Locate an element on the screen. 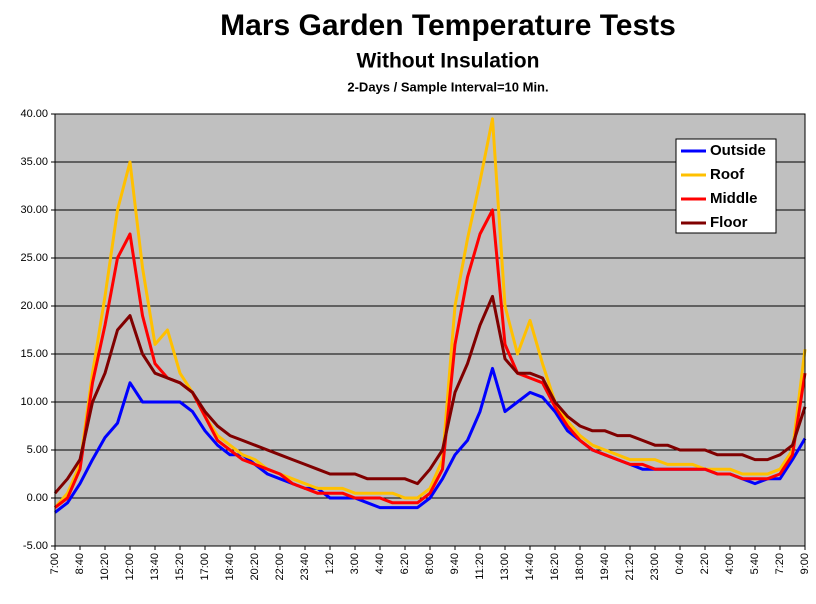  x-tick-label: 17:00 is located at coordinates (205, 567).